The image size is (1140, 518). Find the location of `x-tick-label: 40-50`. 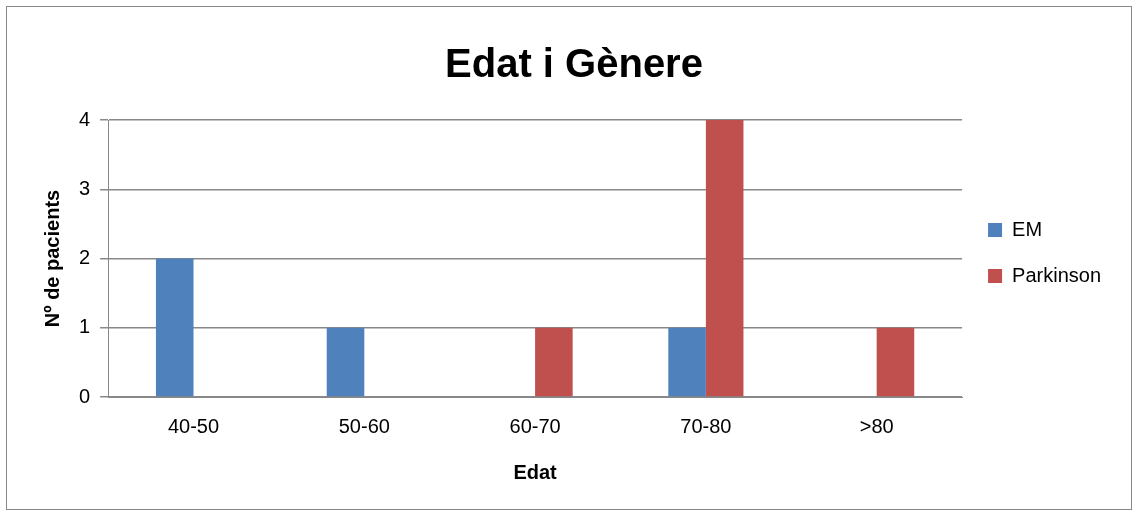

x-tick-label: 40-50 is located at coordinates (193, 425).